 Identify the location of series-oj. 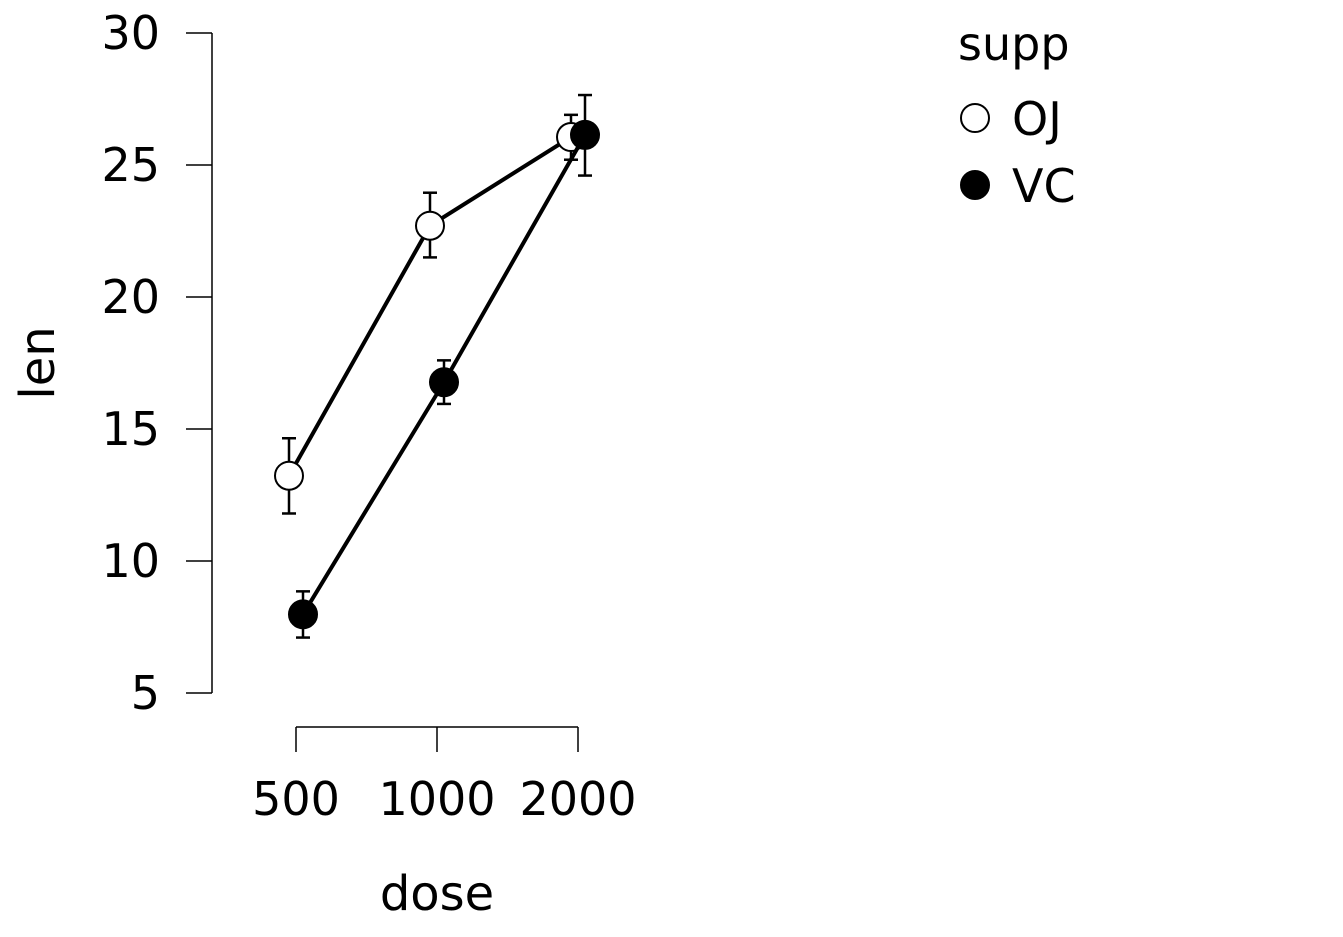
(430, 314).